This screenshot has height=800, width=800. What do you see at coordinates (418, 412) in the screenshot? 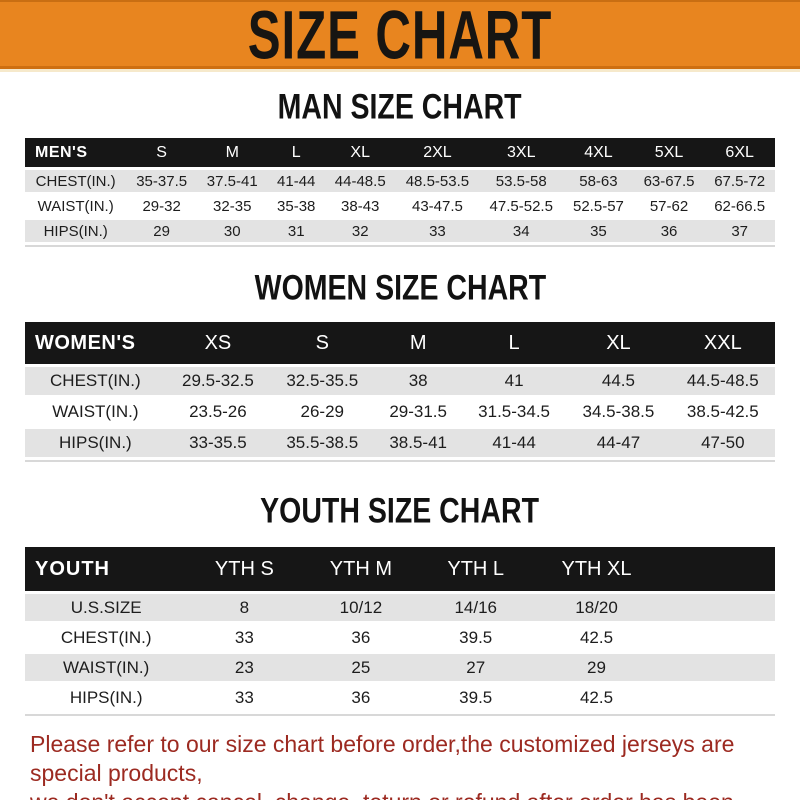
I see `women-size-value: 29-31.5` at bounding box center [418, 412].